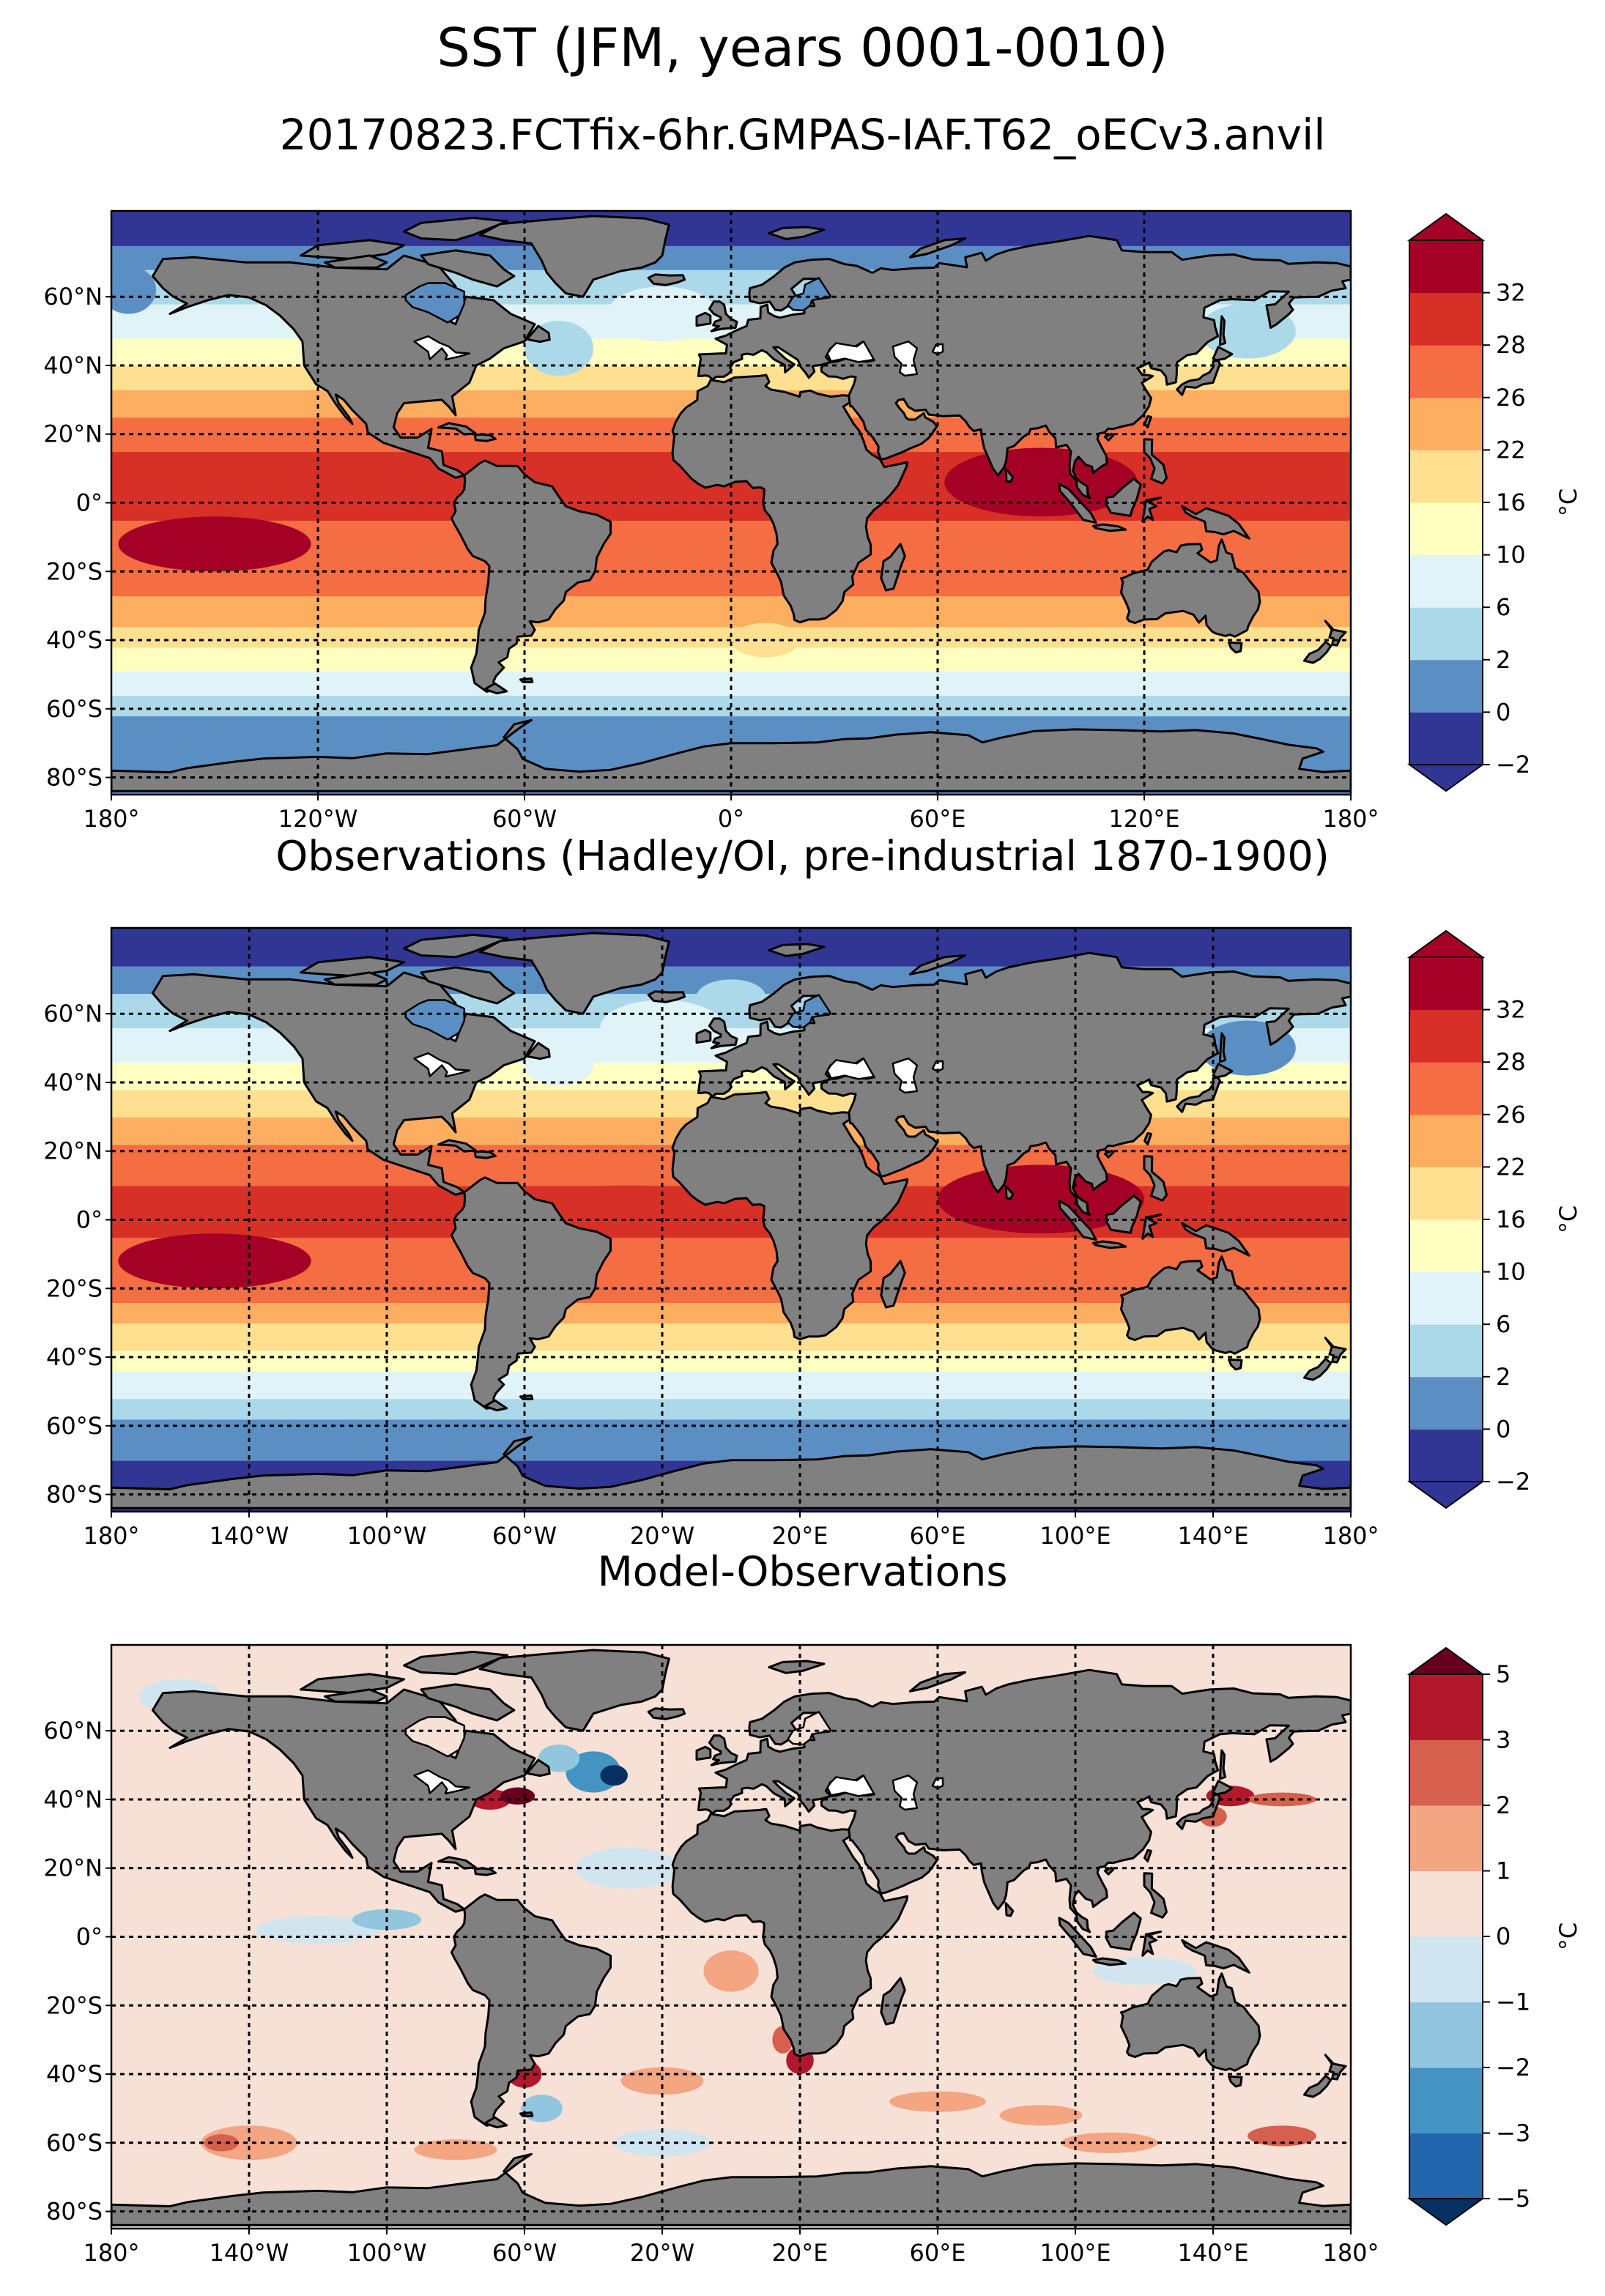 This screenshot has width=1605, height=2296. I want to click on island-sakhalin, so click(1222, 1764).